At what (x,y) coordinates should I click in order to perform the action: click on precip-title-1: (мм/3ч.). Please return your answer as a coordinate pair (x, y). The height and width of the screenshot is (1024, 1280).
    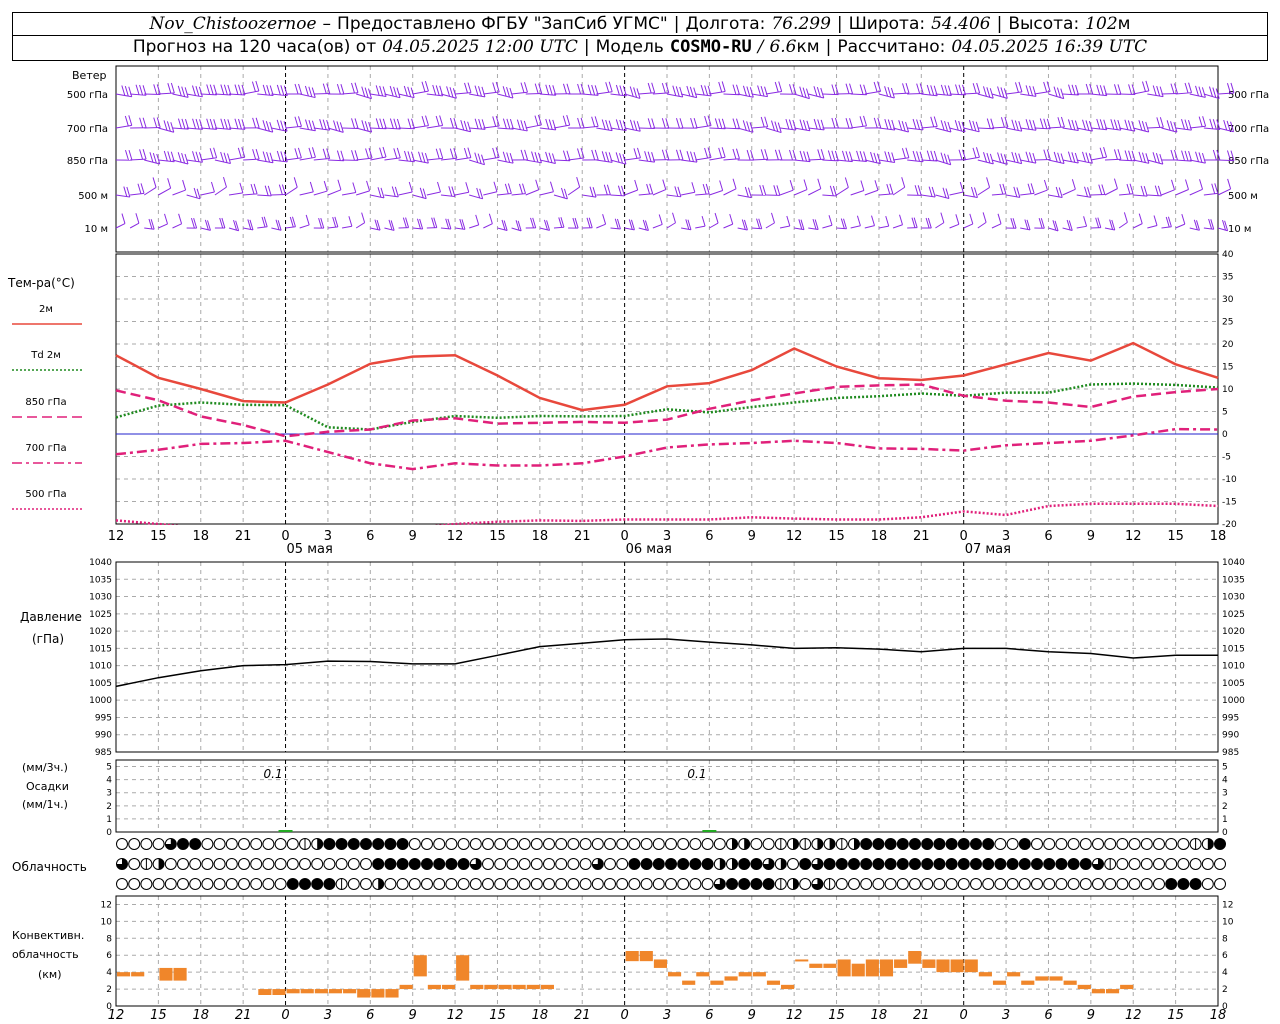
    Looking at the image, I should click on (45, 767).